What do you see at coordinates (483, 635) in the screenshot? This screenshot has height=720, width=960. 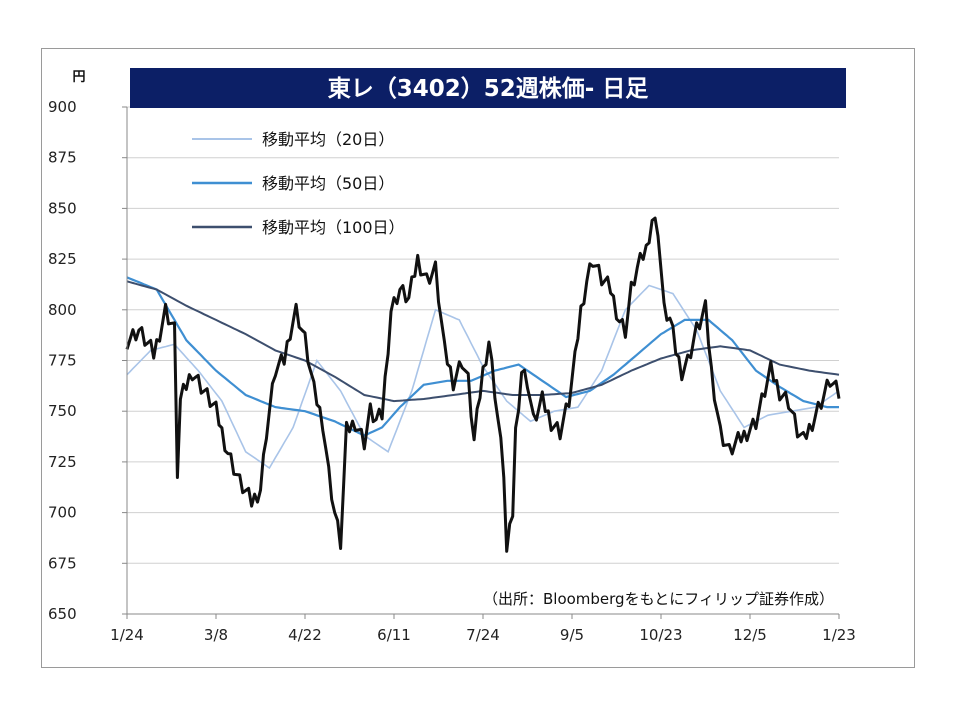 I see `x-tick-label: 7/24` at bounding box center [483, 635].